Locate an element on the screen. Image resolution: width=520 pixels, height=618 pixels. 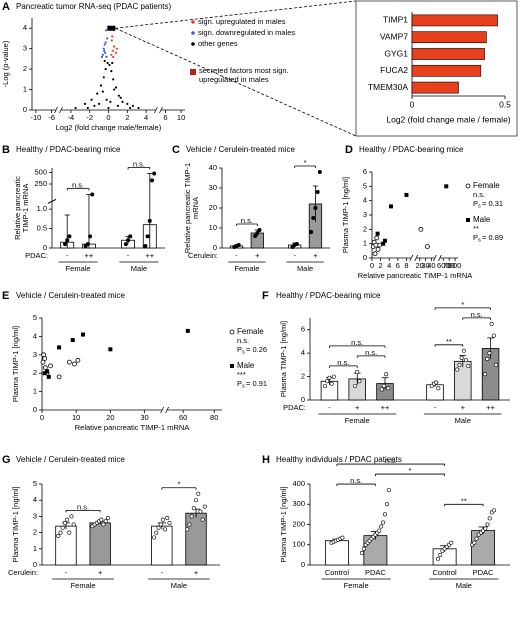
y-tick-label: 40 is located at coordinates (213, 167).